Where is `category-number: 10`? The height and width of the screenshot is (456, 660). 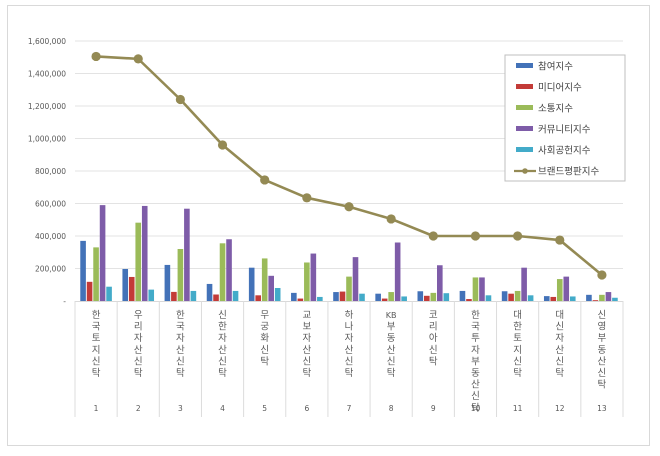
category-number: 10 is located at coordinates (476, 408).